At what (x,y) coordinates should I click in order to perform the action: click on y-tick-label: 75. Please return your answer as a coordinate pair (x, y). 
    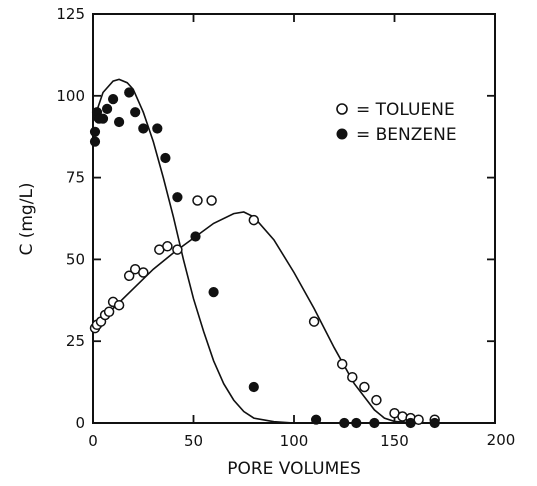
    Looking at the image, I should click on (75, 178).